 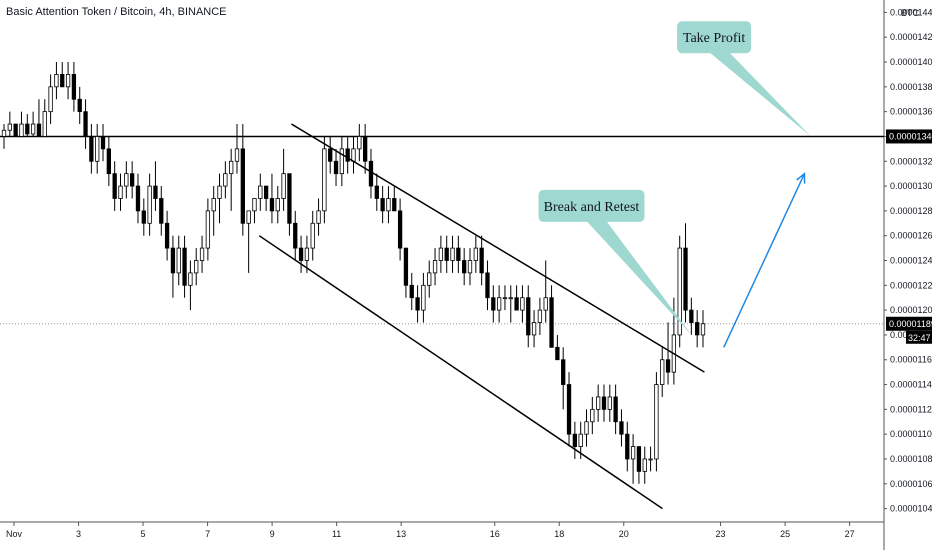 I want to click on callout-label: Break and Retest, so click(x=592, y=207).